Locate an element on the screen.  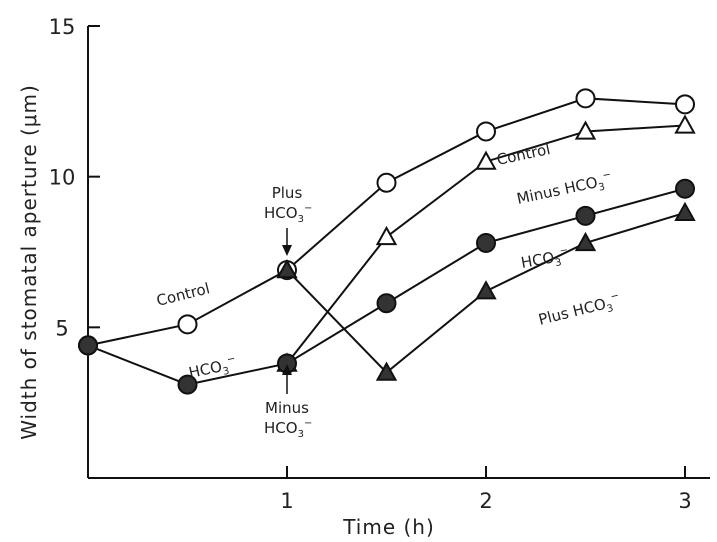
y-tick-label: 15 is located at coordinates (62, 27).